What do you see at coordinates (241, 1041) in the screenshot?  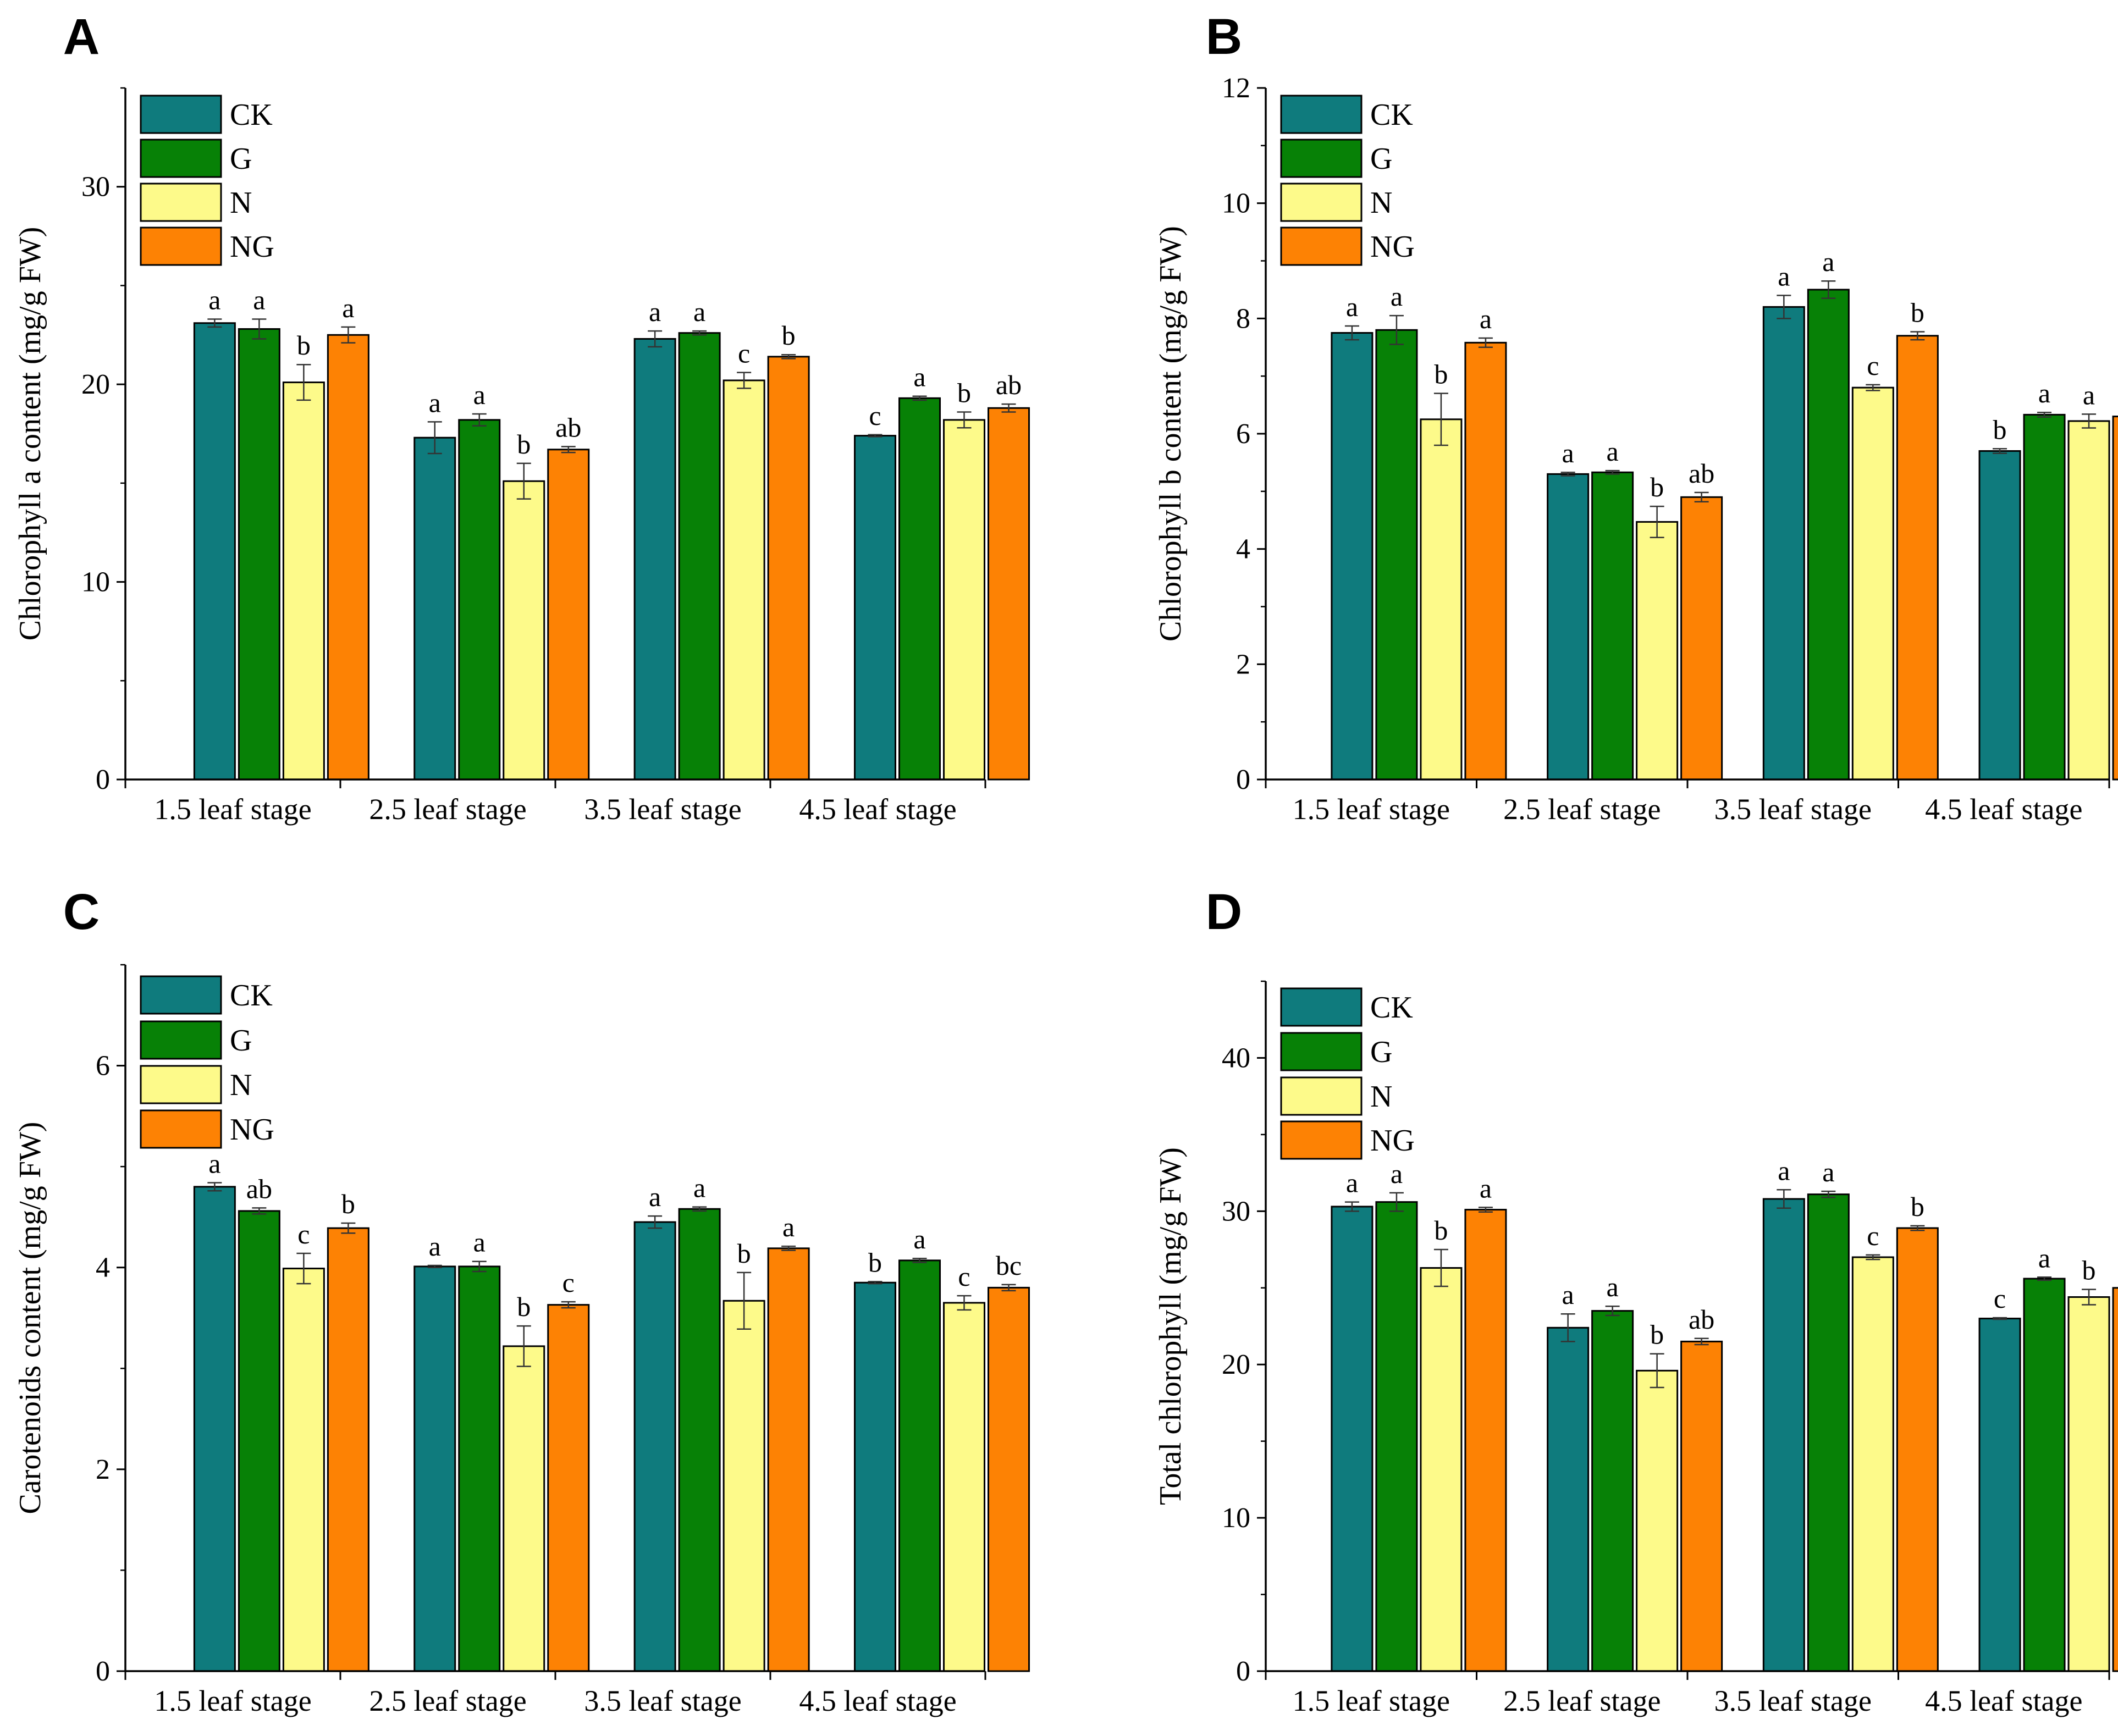 I see `legend-label-g: G` at bounding box center [241, 1041].